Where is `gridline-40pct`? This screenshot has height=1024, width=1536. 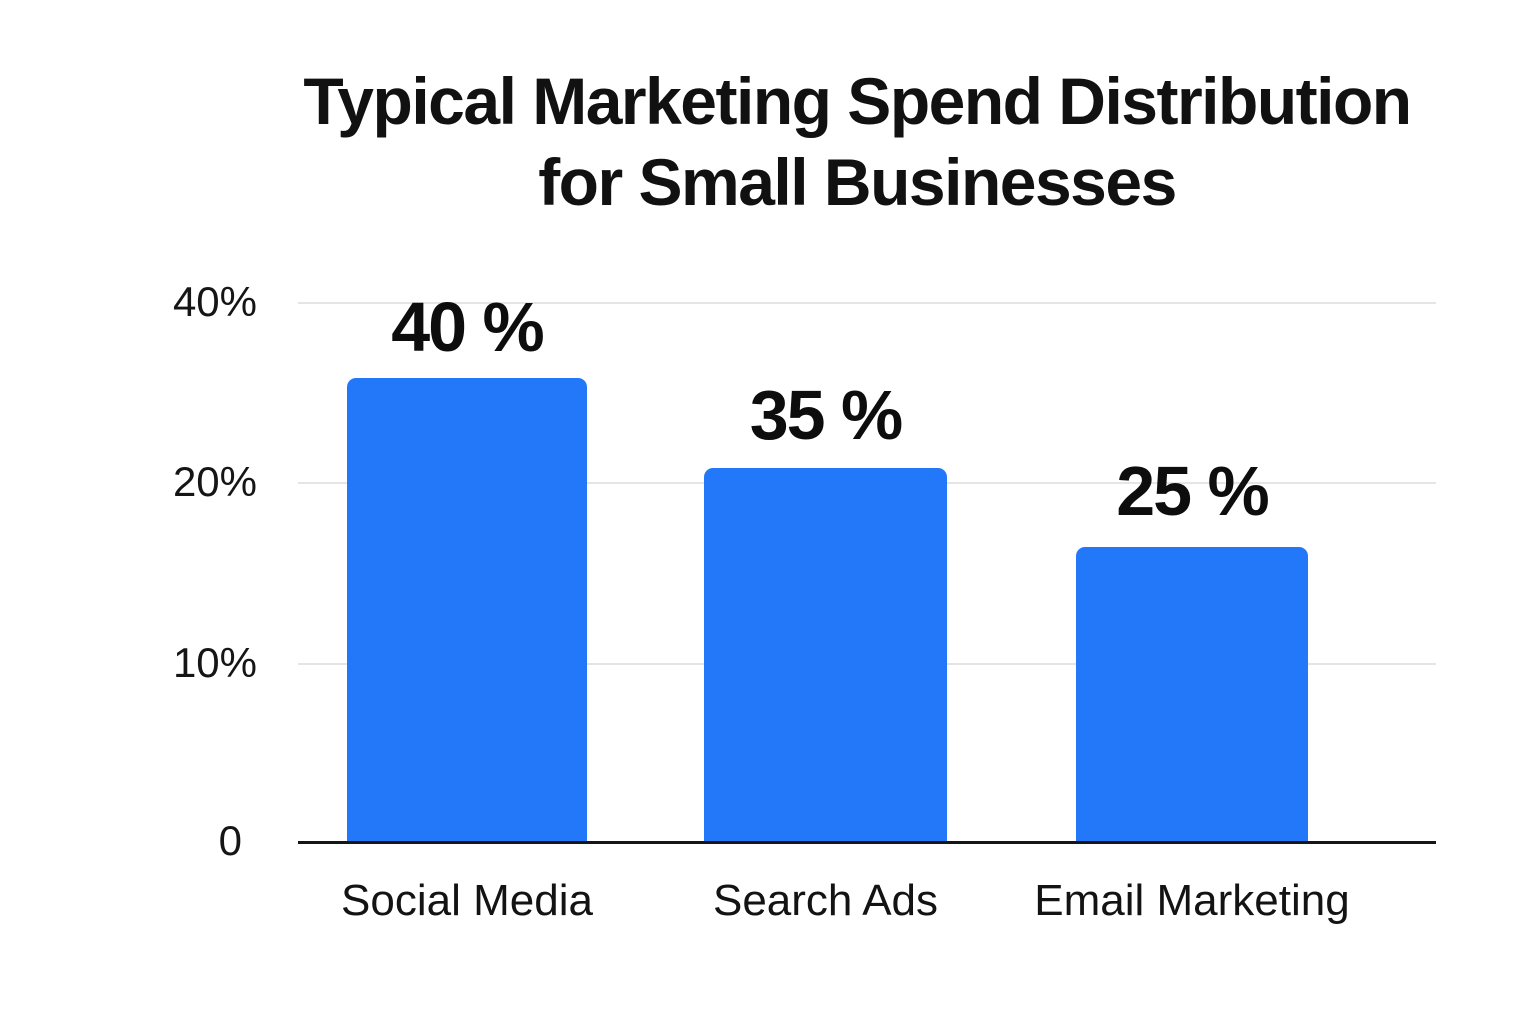 gridline-40pct is located at coordinates (867, 303).